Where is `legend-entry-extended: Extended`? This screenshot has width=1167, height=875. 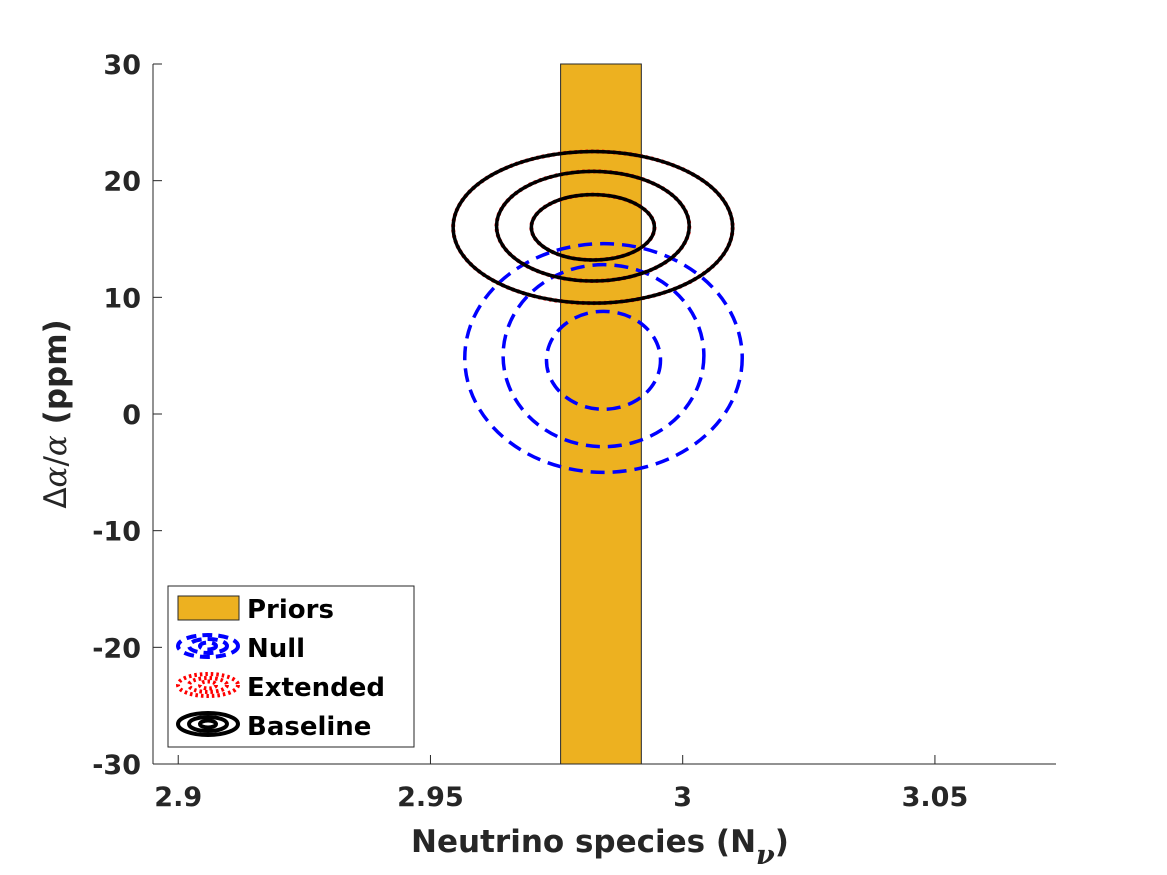
legend-entry-extended: Extended is located at coordinates (280, 687).